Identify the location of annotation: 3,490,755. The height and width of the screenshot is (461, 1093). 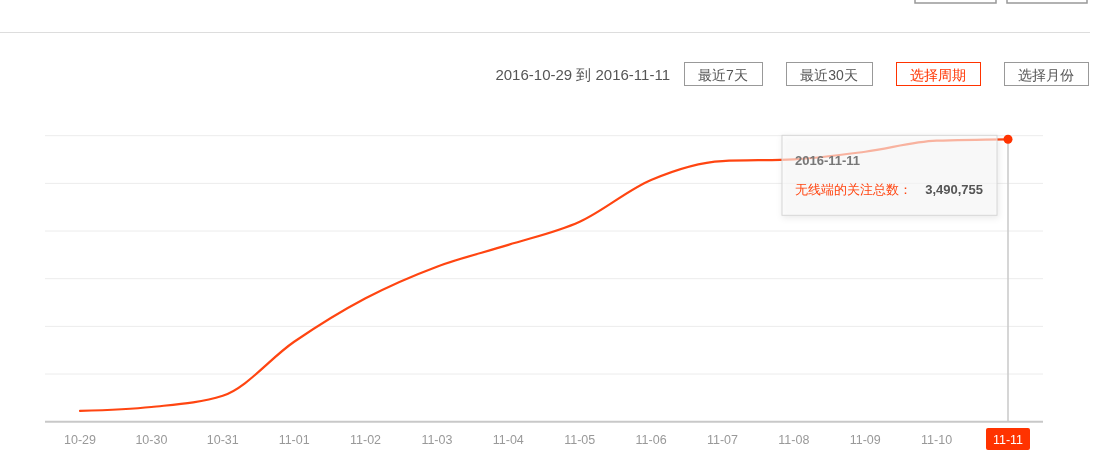
(954, 190).